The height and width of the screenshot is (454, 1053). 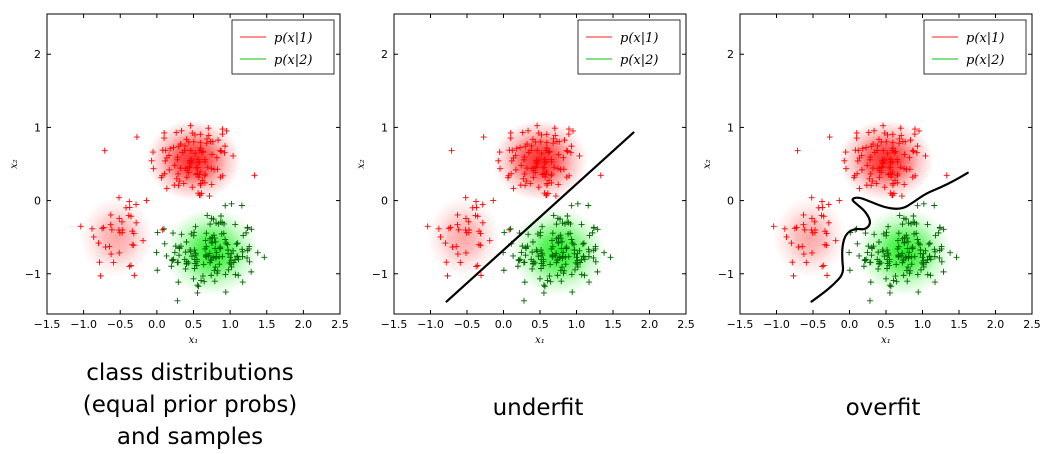 What do you see at coordinates (380, 274) in the screenshot?
I see `y-tick-label: −1` at bounding box center [380, 274].